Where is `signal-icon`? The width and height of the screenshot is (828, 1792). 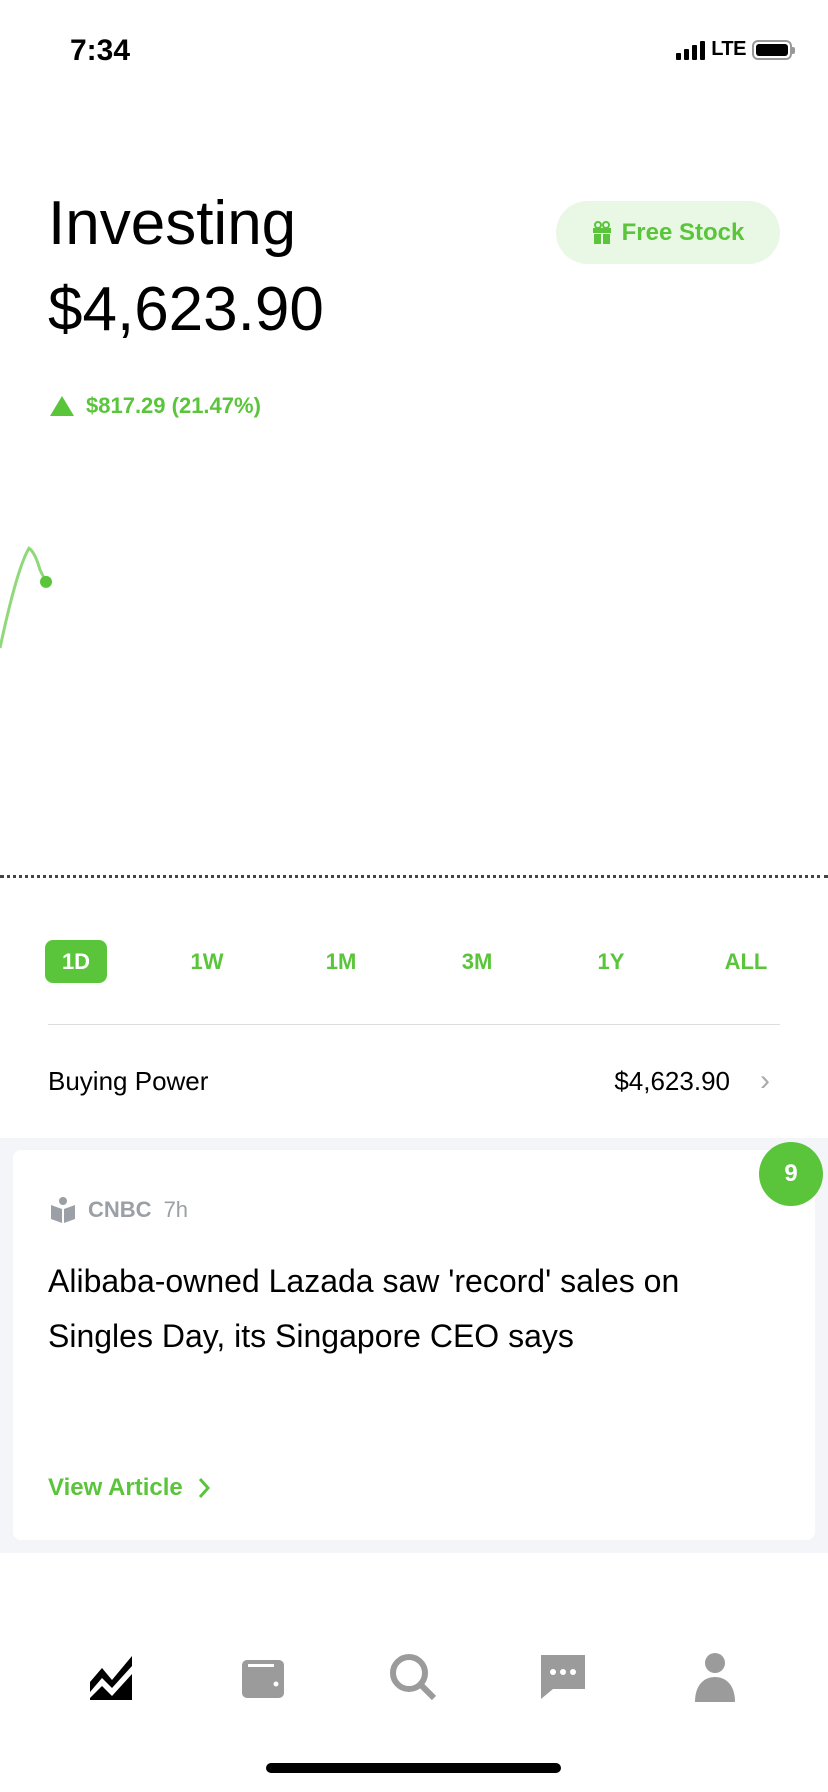
signal-icon is located at coordinates (691, 50).